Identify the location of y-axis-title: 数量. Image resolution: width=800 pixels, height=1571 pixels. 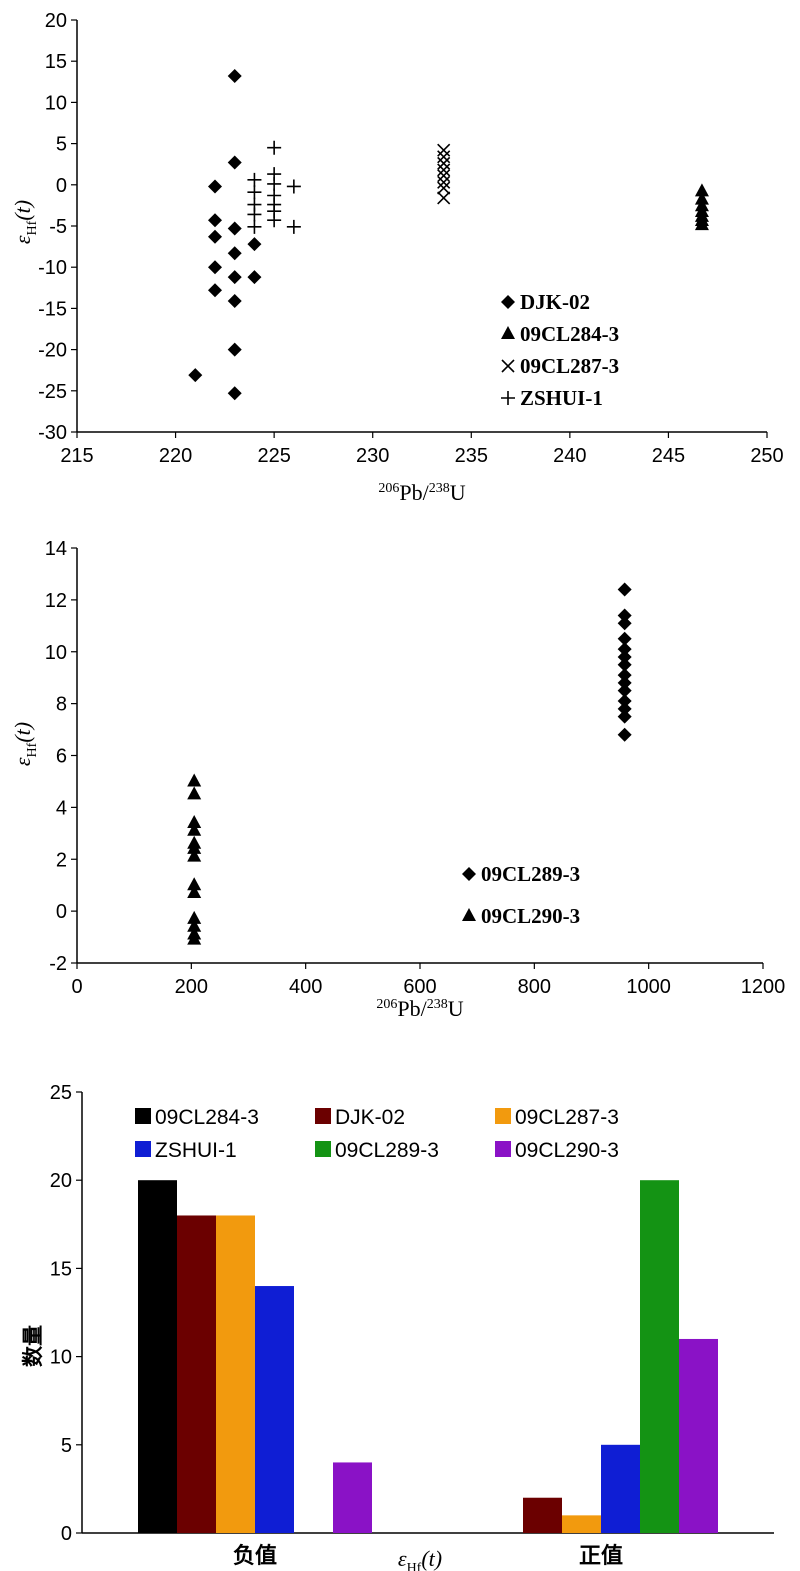
(33, 1346).